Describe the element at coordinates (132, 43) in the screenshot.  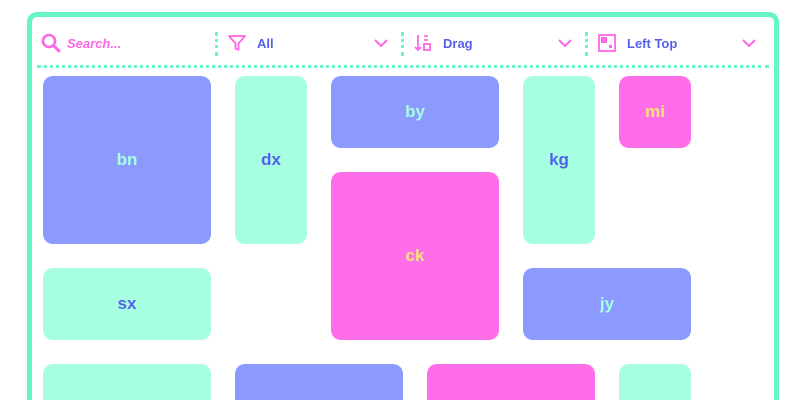
I see `search-input` at that location.